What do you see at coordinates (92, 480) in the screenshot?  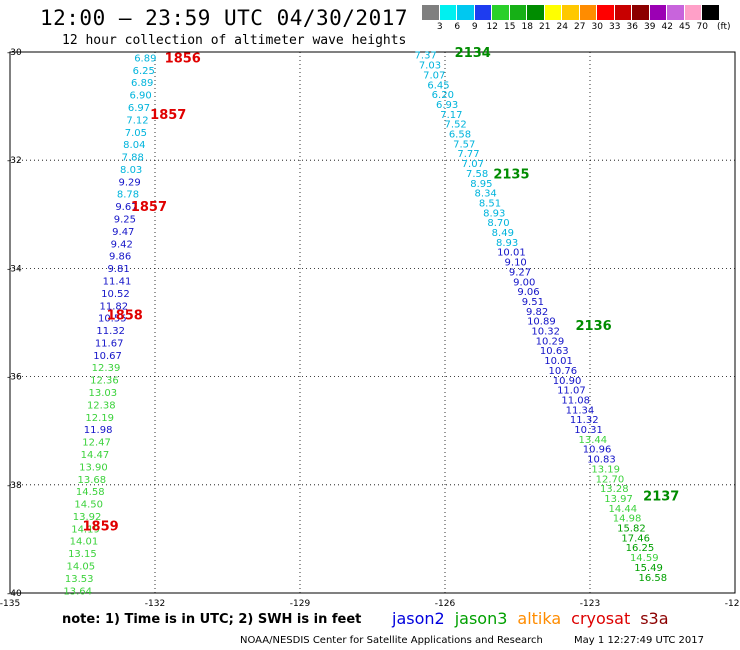 I see `swh-value-label: 13.68` at bounding box center [92, 480].